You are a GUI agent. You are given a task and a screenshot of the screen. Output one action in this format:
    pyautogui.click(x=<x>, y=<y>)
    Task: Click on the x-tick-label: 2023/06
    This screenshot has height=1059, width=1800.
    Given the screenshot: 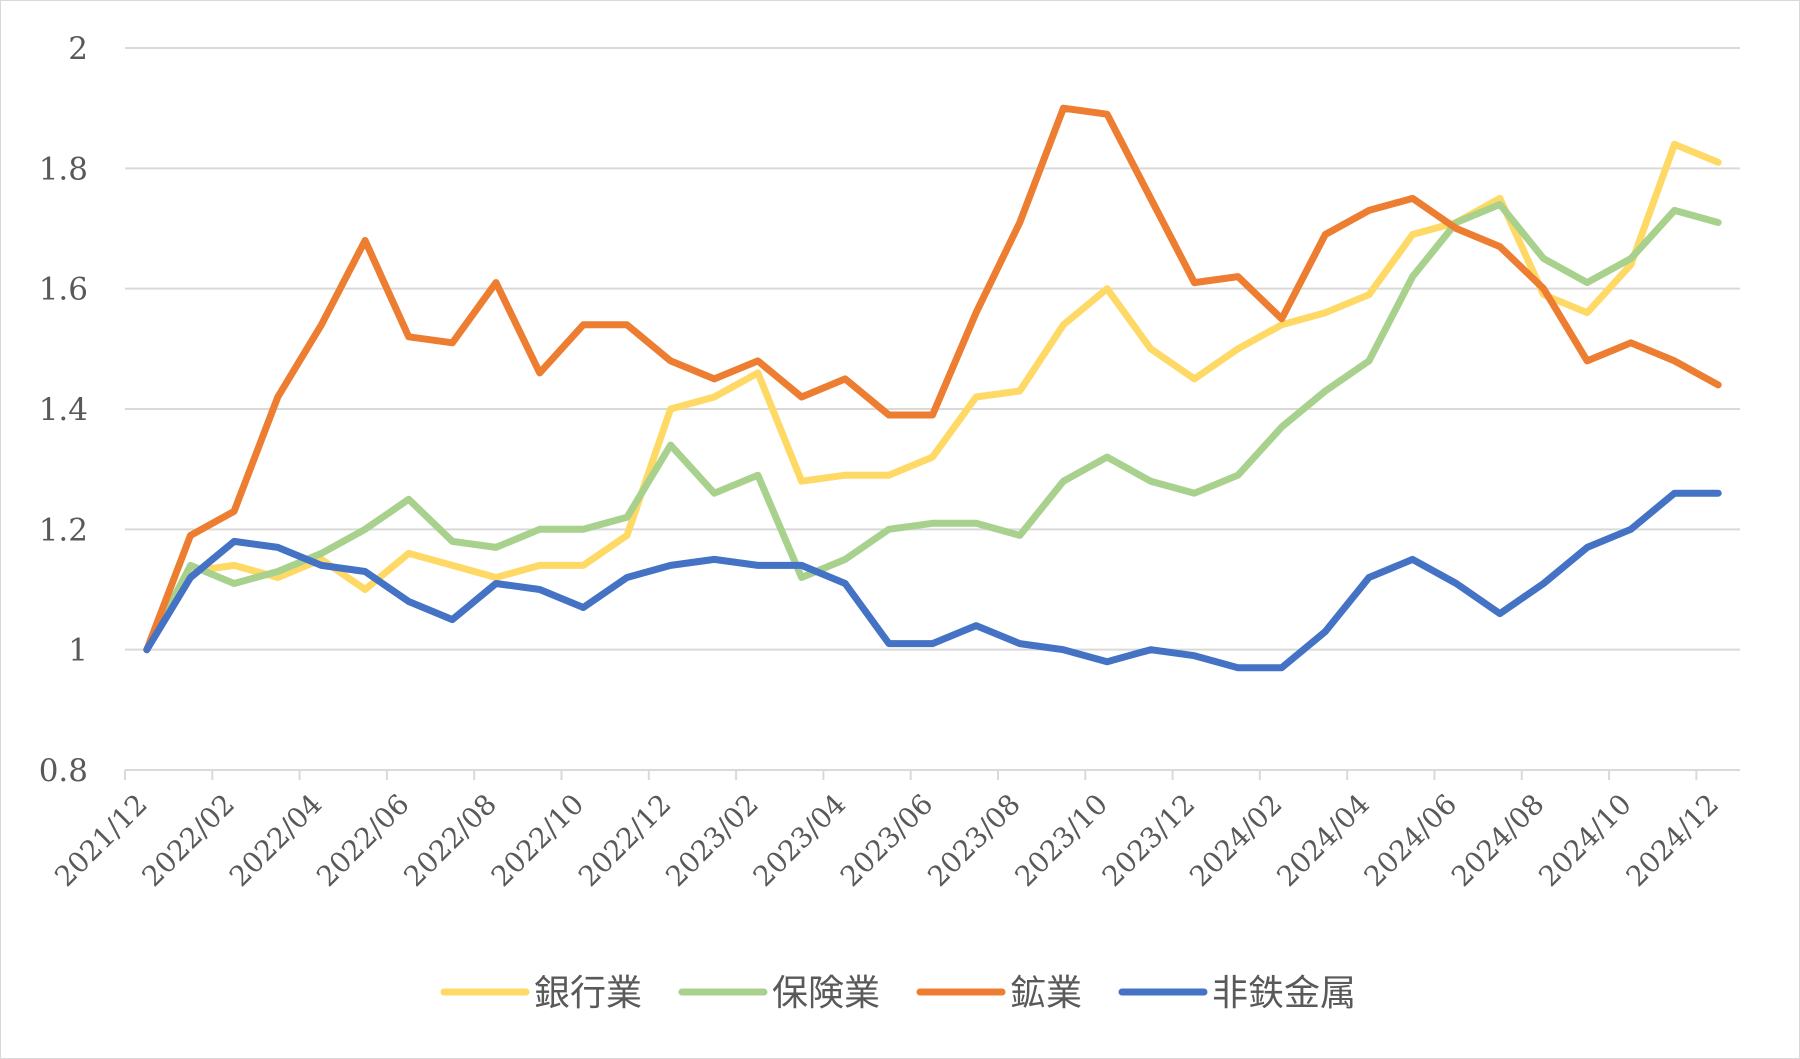 What is the action you would take?
    pyautogui.click(x=887, y=840)
    